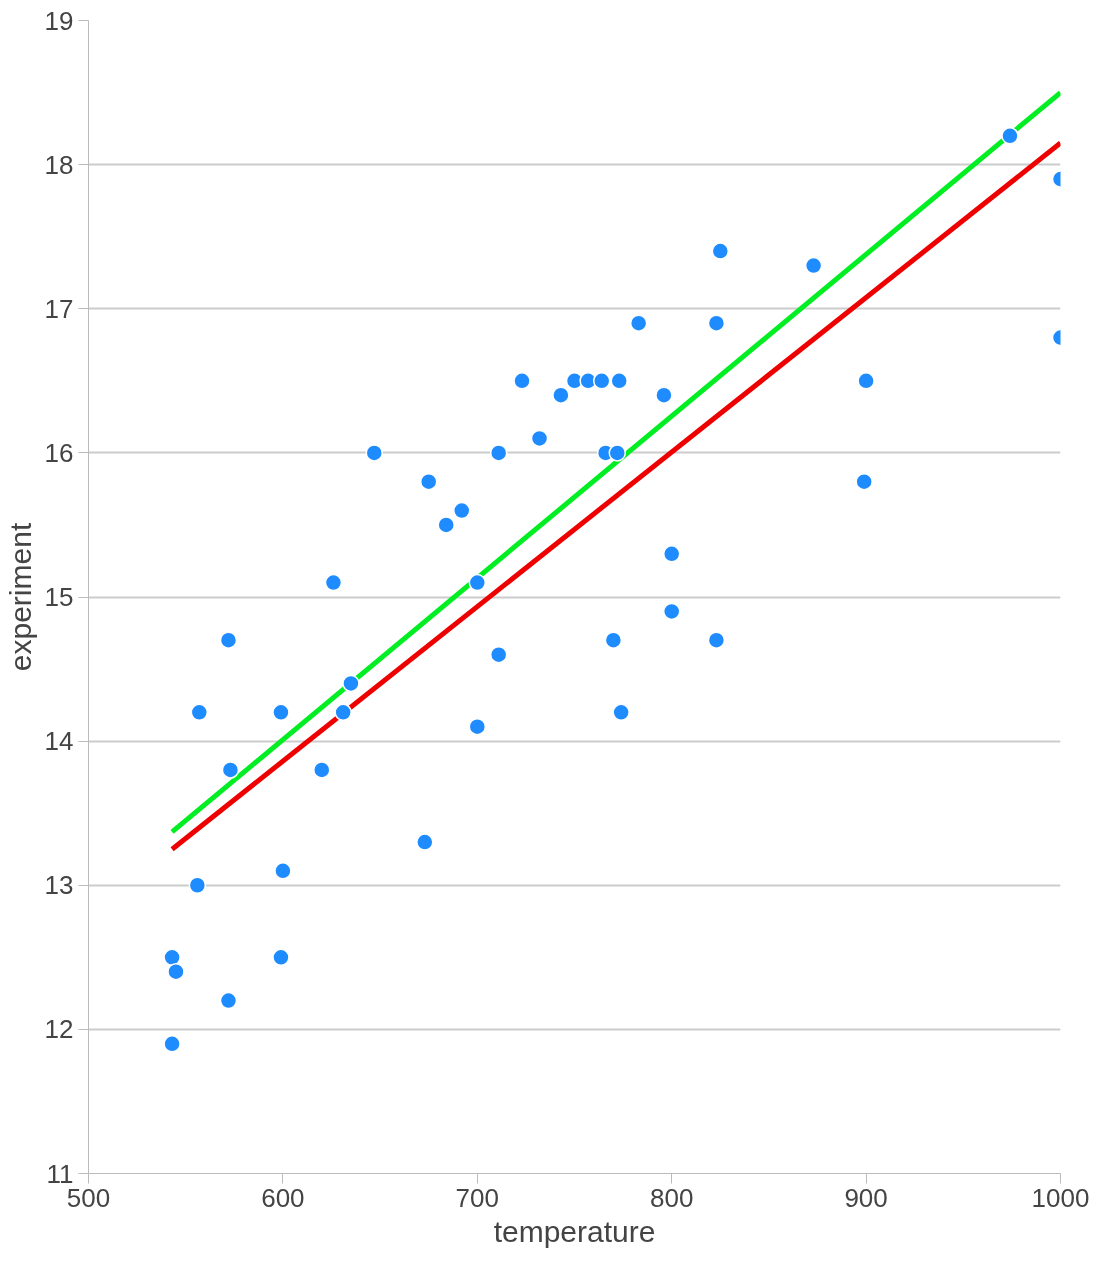 The width and height of the screenshot is (1117, 1266). I want to click on y-tick-label: 17, so click(59, 308).